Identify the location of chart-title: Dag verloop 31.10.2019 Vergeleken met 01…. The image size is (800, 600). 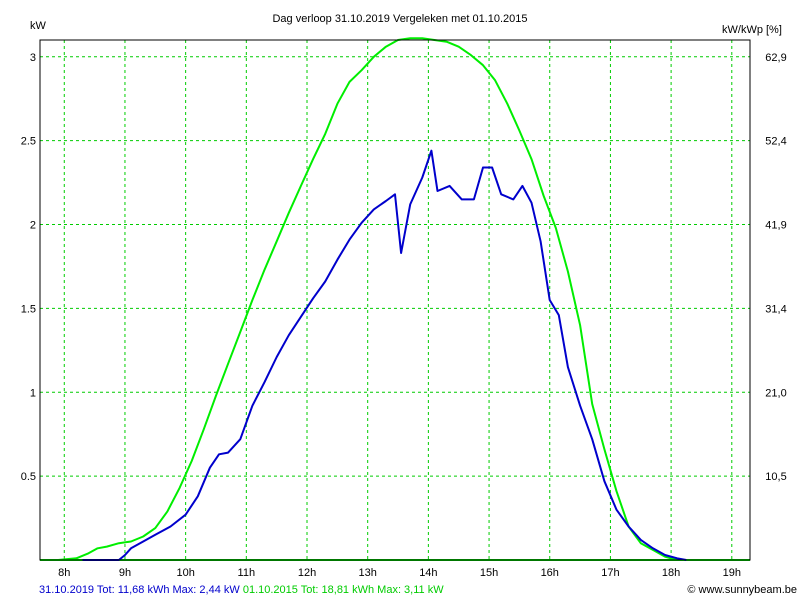
(399, 19).